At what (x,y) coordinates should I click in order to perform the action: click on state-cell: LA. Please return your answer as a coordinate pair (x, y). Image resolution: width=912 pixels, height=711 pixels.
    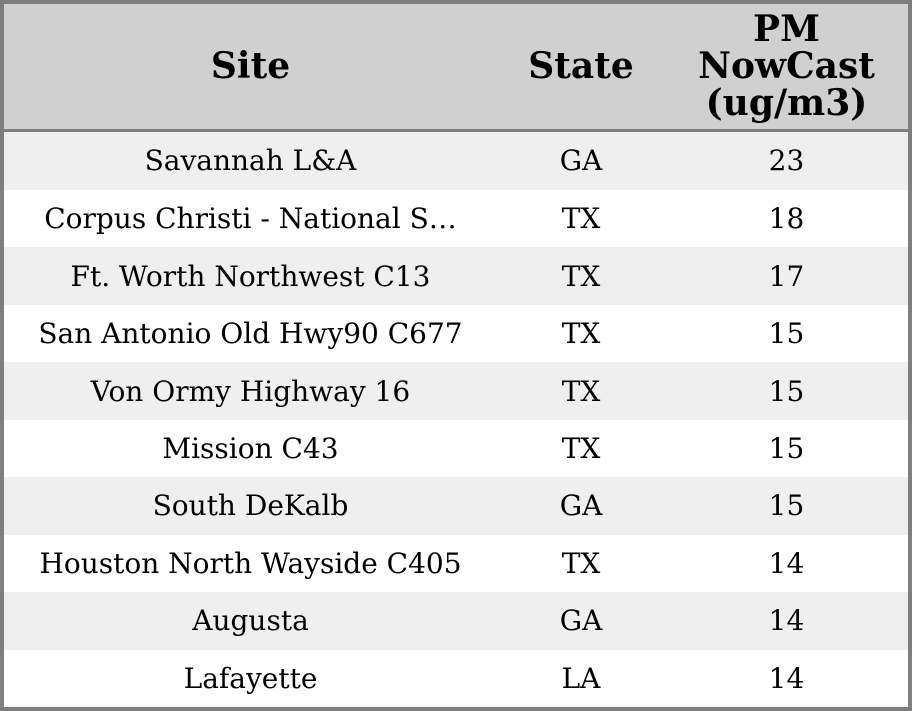
    Looking at the image, I should click on (581, 678).